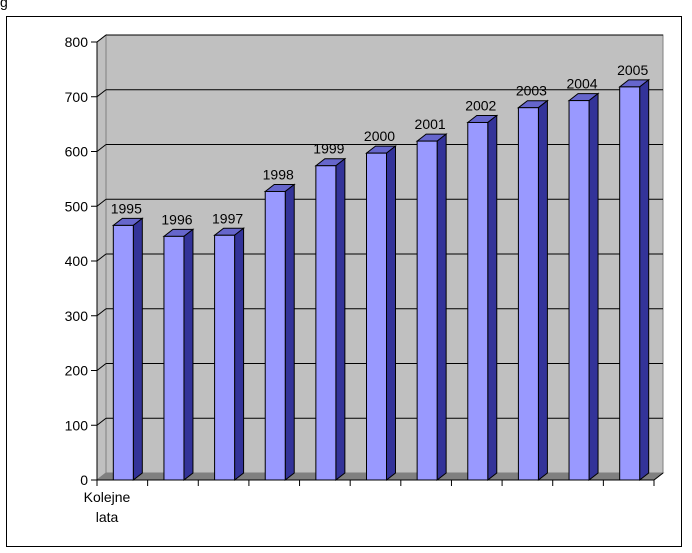  What do you see at coordinates (632, 70) in the screenshot?
I see `data-label: 2005` at bounding box center [632, 70].